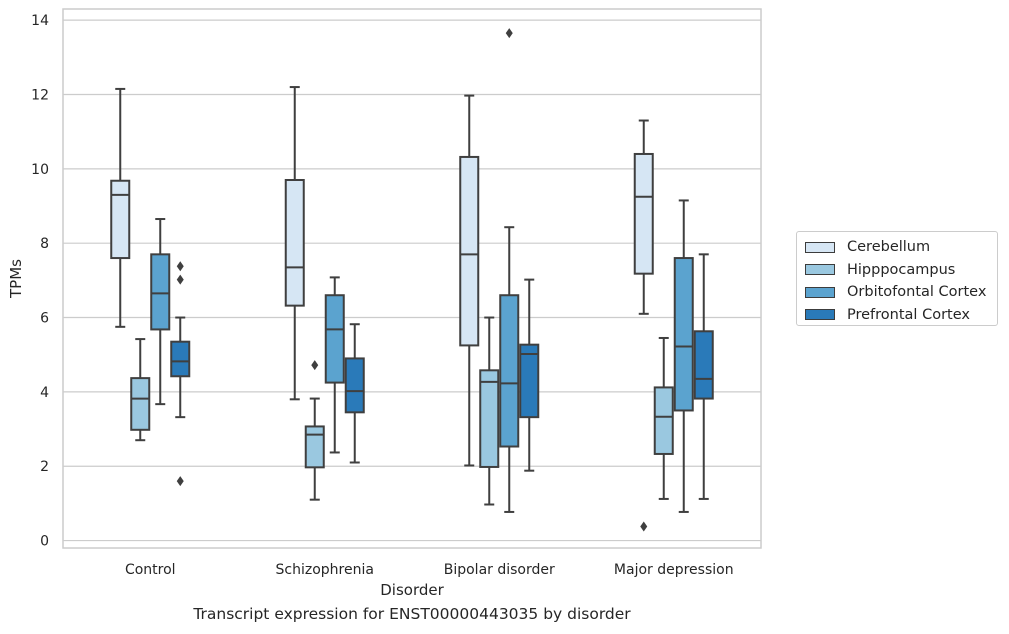 Image resolution: width=1009 pixels, height=634 pixels. I want to click on y-tick-label: 2, so click(44, 467).